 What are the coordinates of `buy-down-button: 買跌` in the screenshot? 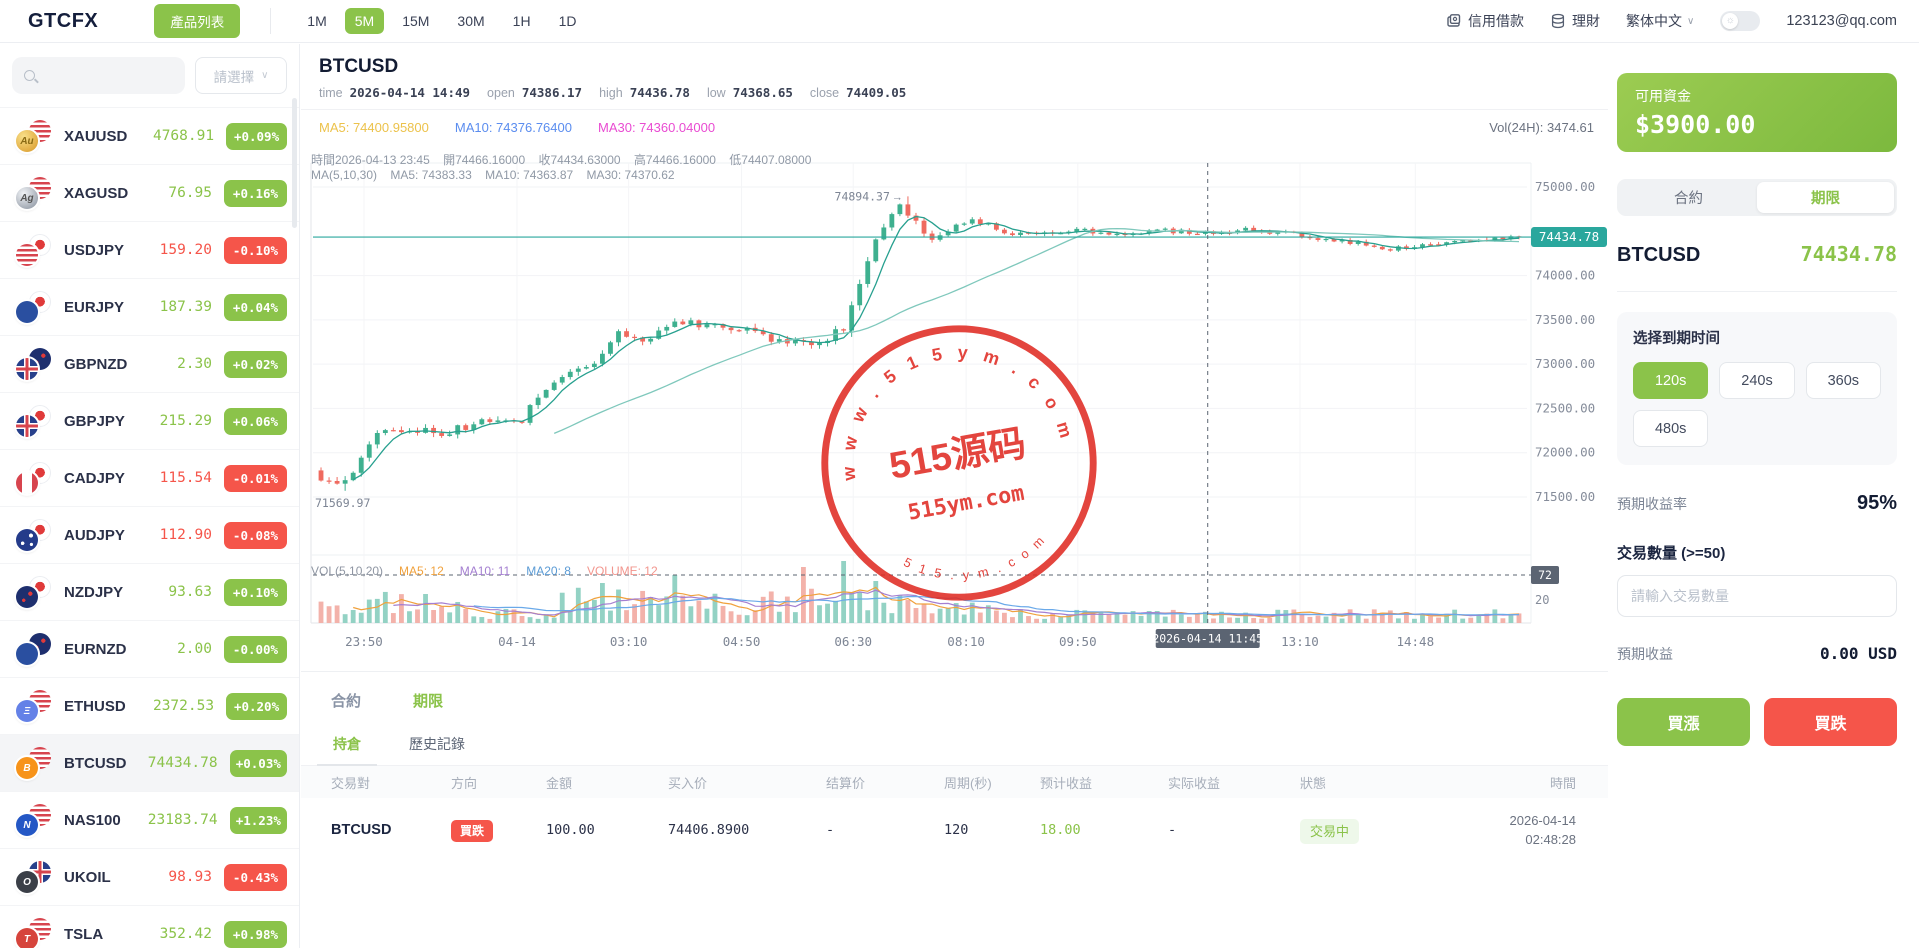 It's located at (1830, 722).